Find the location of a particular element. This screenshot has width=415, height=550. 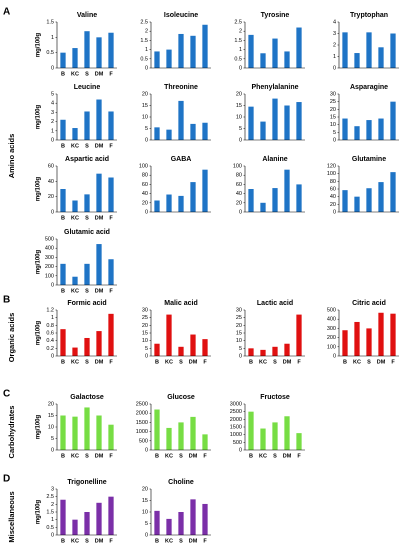

chart-title: GABA is located at coordinates (181, 159).